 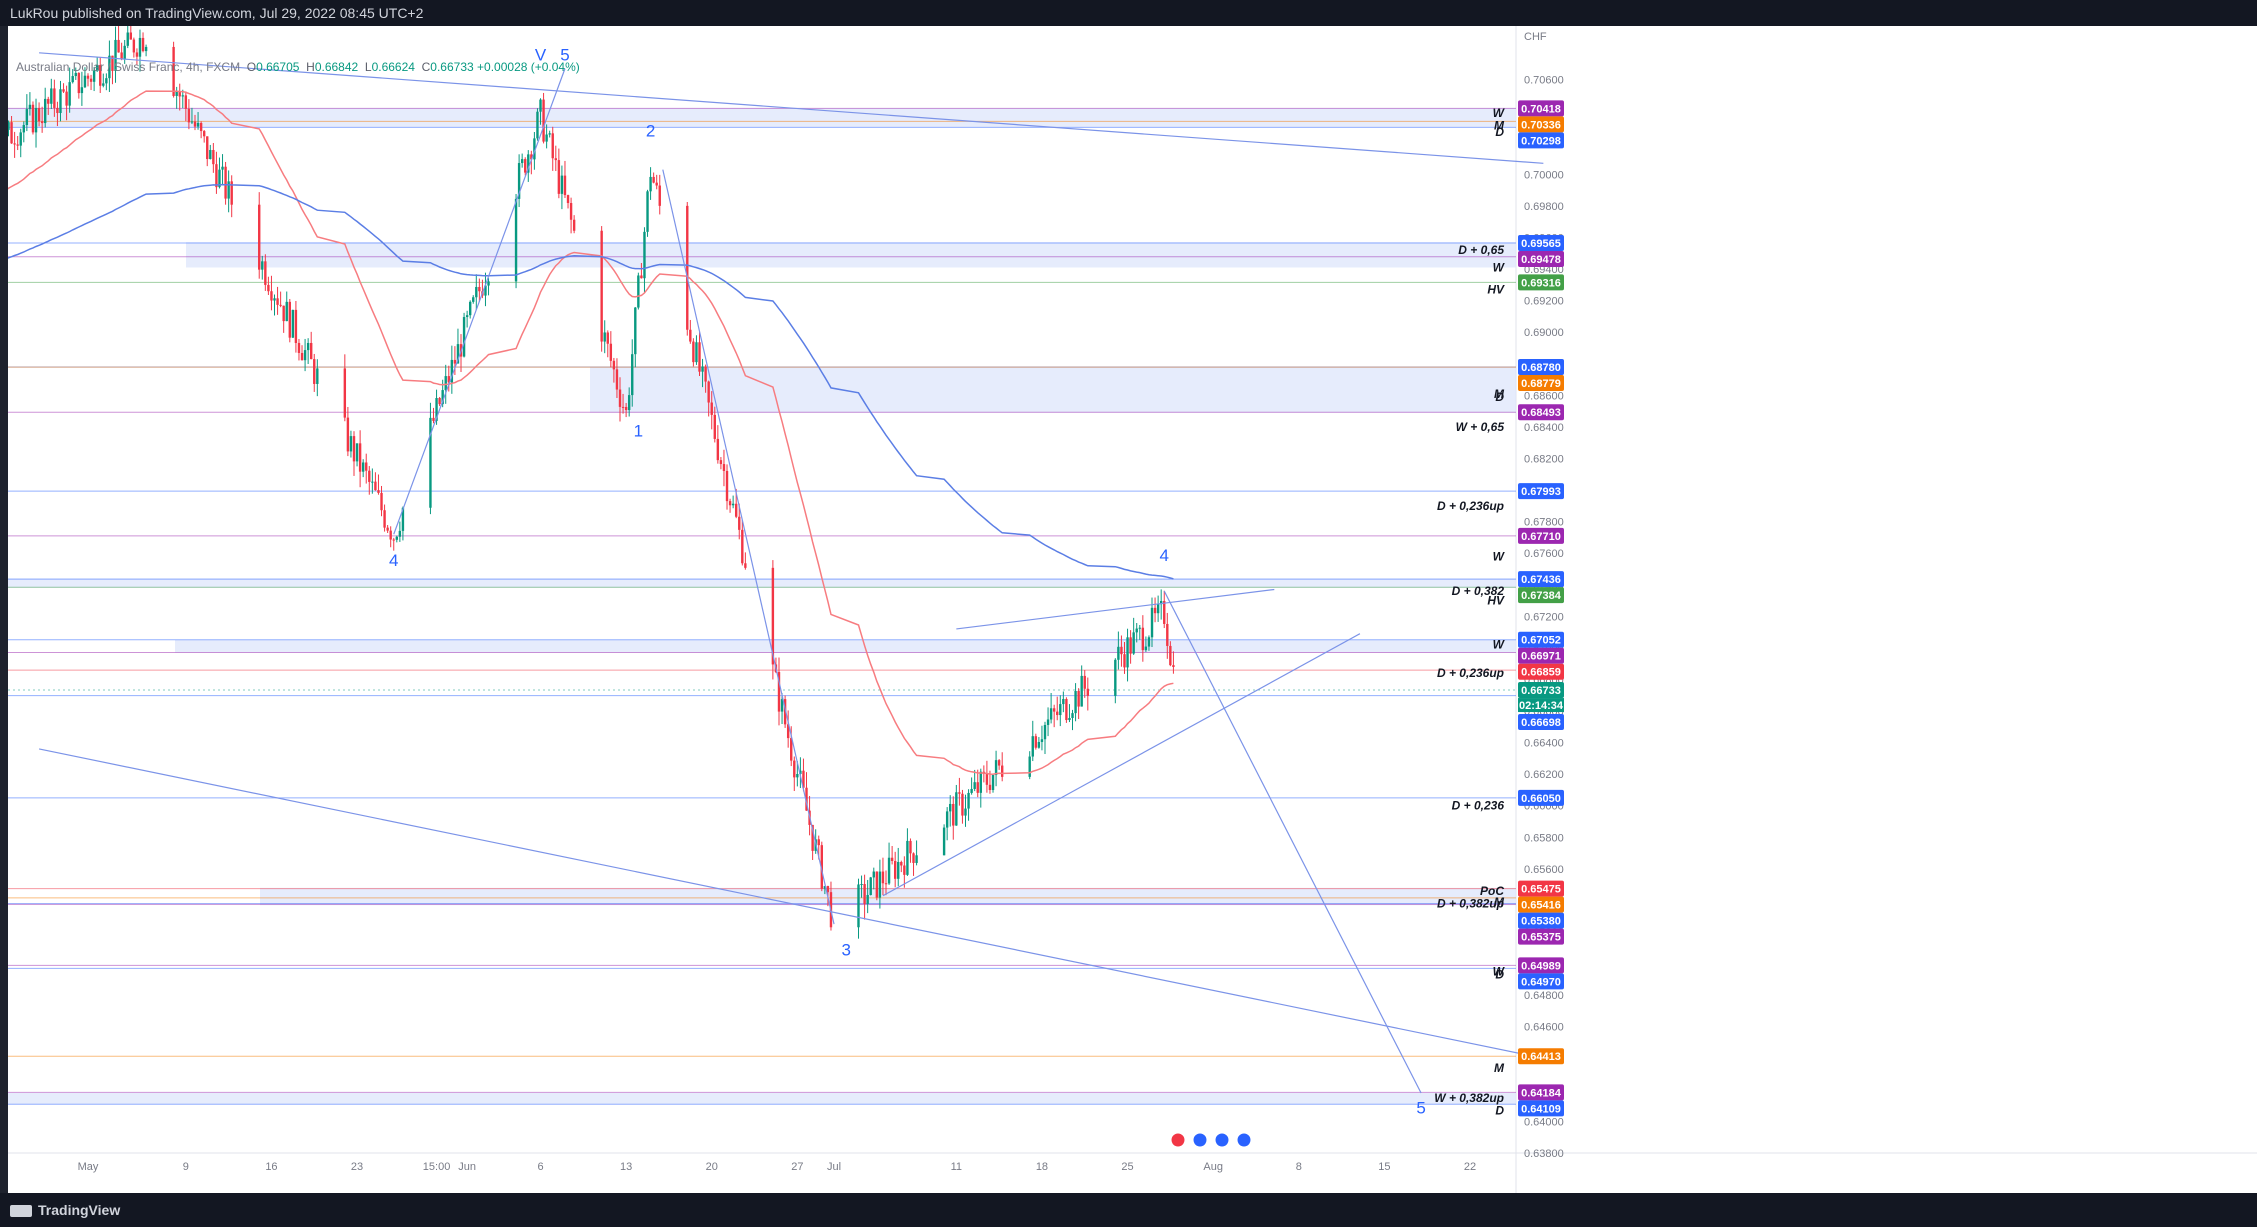 I want to click on x-tick-label: 9, so click(x=186, y=1167).